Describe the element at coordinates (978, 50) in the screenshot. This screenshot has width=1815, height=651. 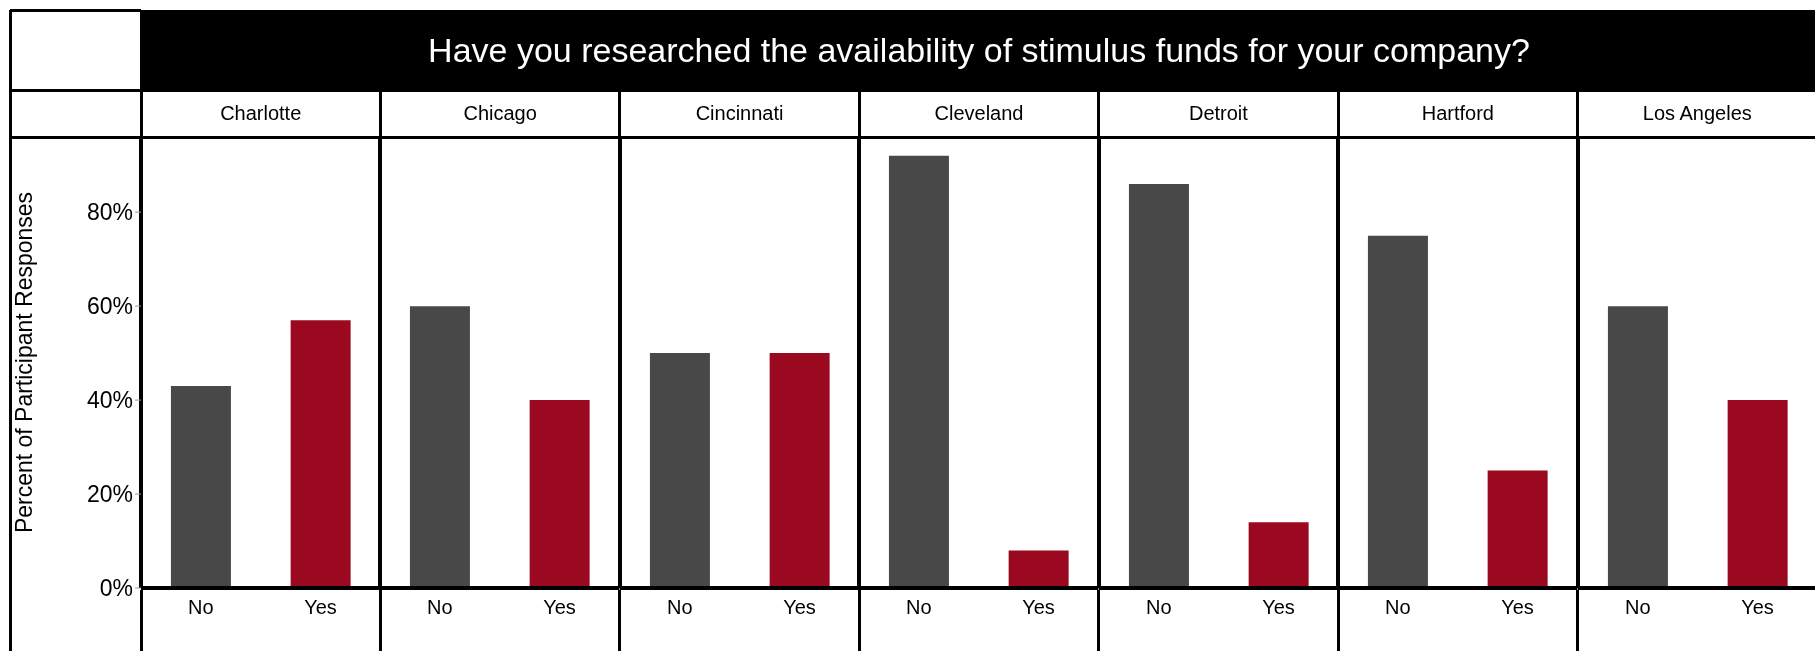
I see `text: Have you researched the availability of stimulus funds for your company?` at that location.